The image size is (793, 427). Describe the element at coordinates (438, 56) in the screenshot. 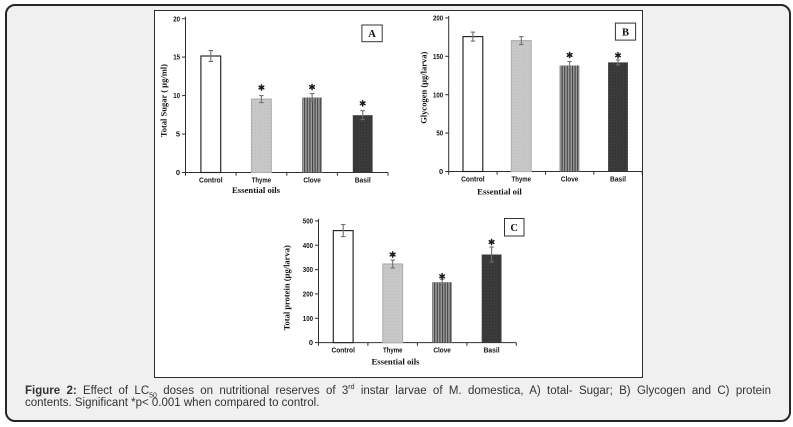

I see `svg-text: 150` at that location.